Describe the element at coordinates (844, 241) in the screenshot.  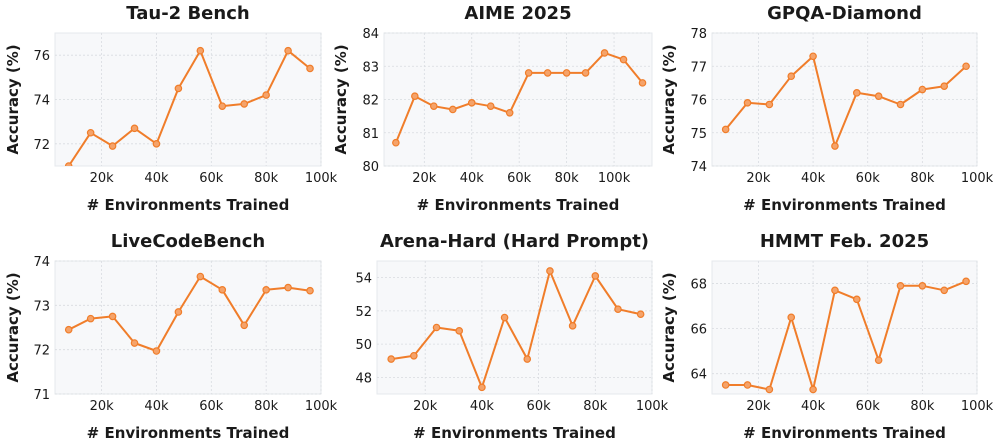
I see `chart-title: HMMT Feb. 2025` at that location.